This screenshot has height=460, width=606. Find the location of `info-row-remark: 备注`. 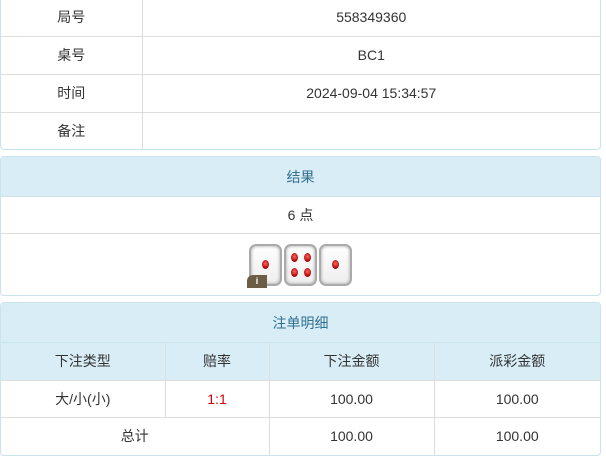

info-row-remark: 备注 is located at coordinates (300, 130).